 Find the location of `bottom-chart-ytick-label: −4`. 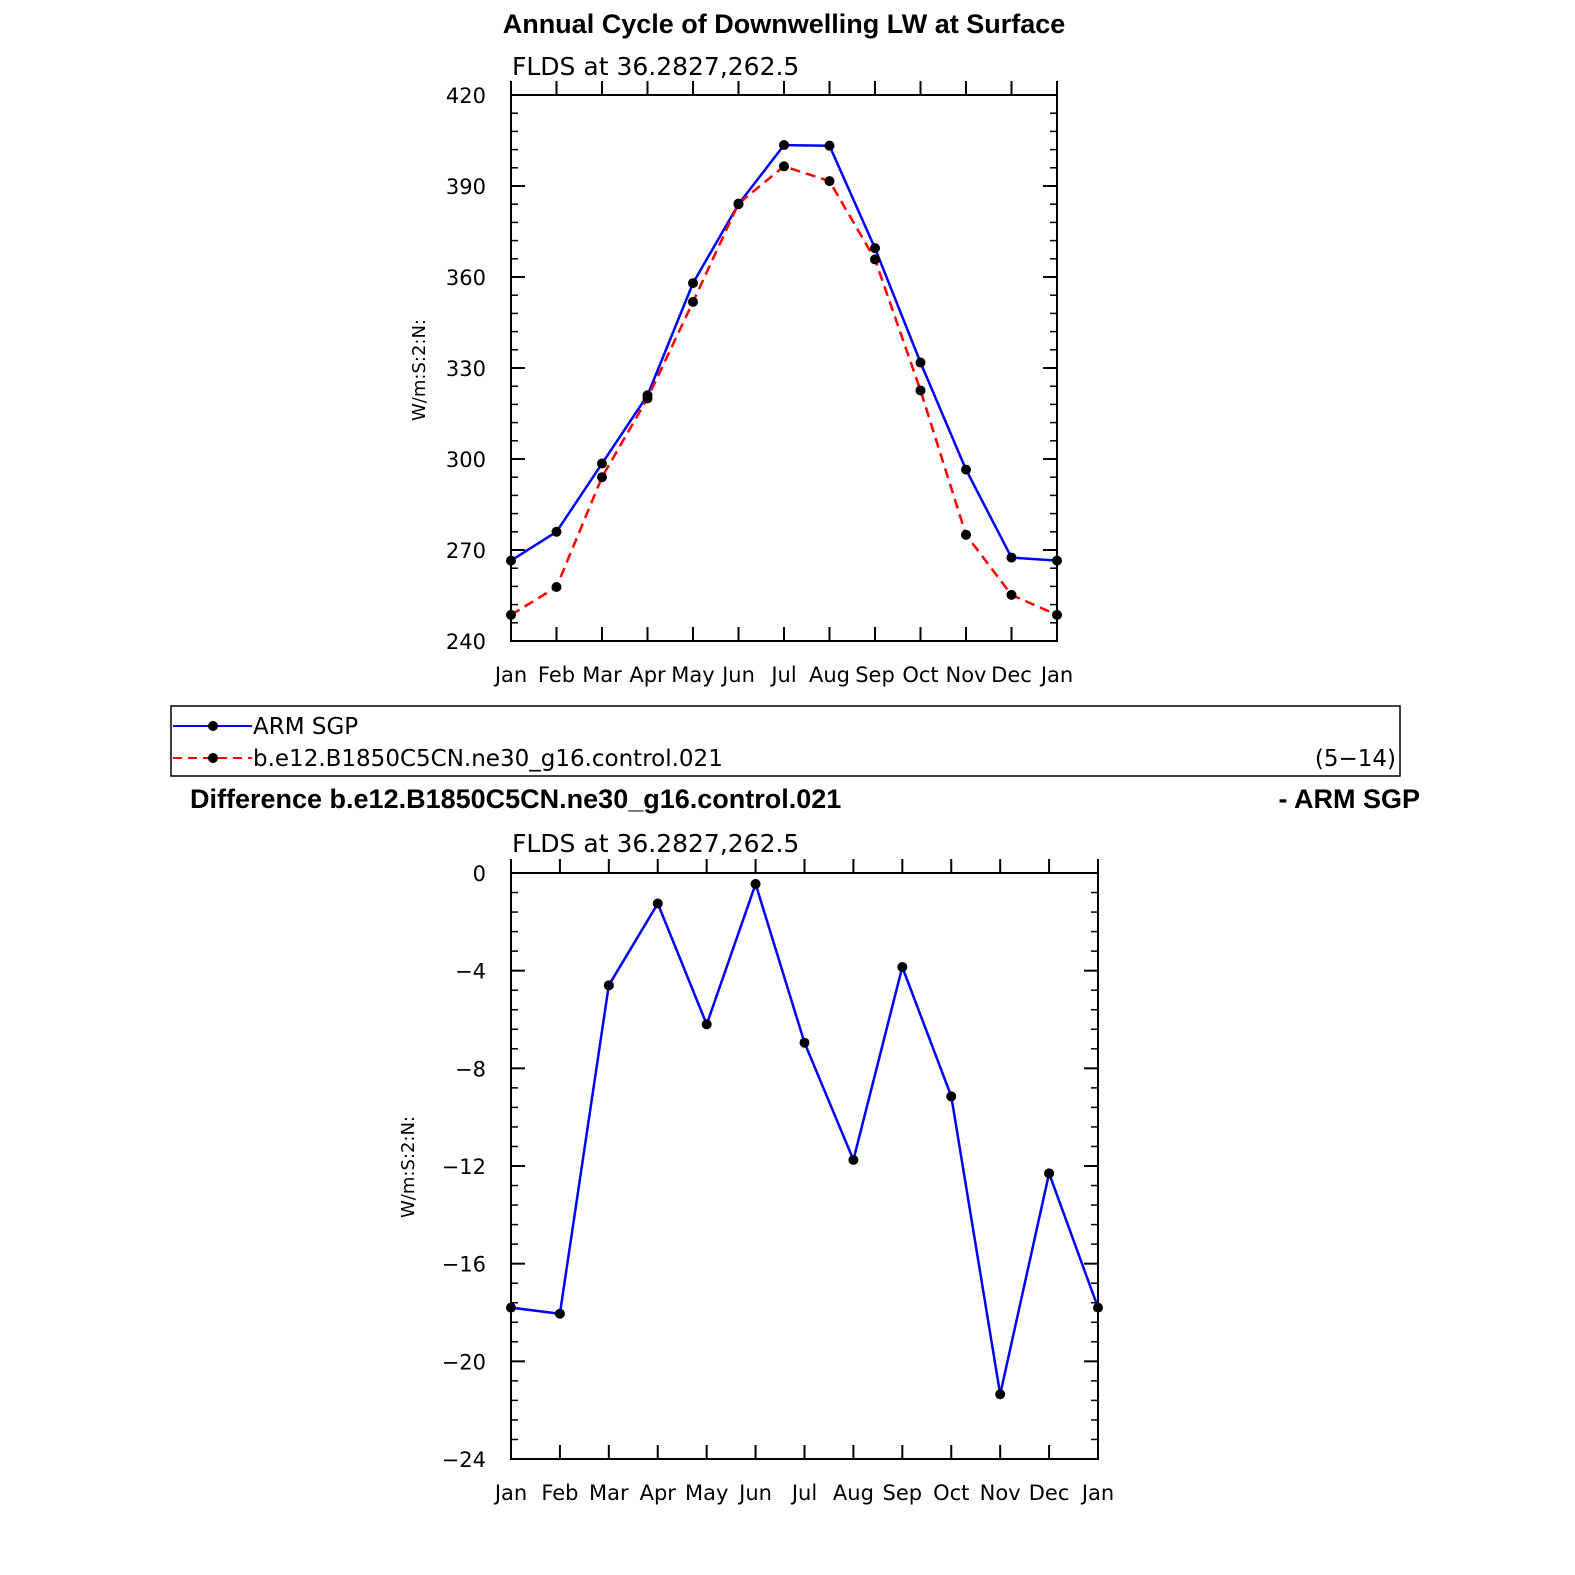

bottom-chart-ytick-label: −4 is located at coordinates (470, 972).